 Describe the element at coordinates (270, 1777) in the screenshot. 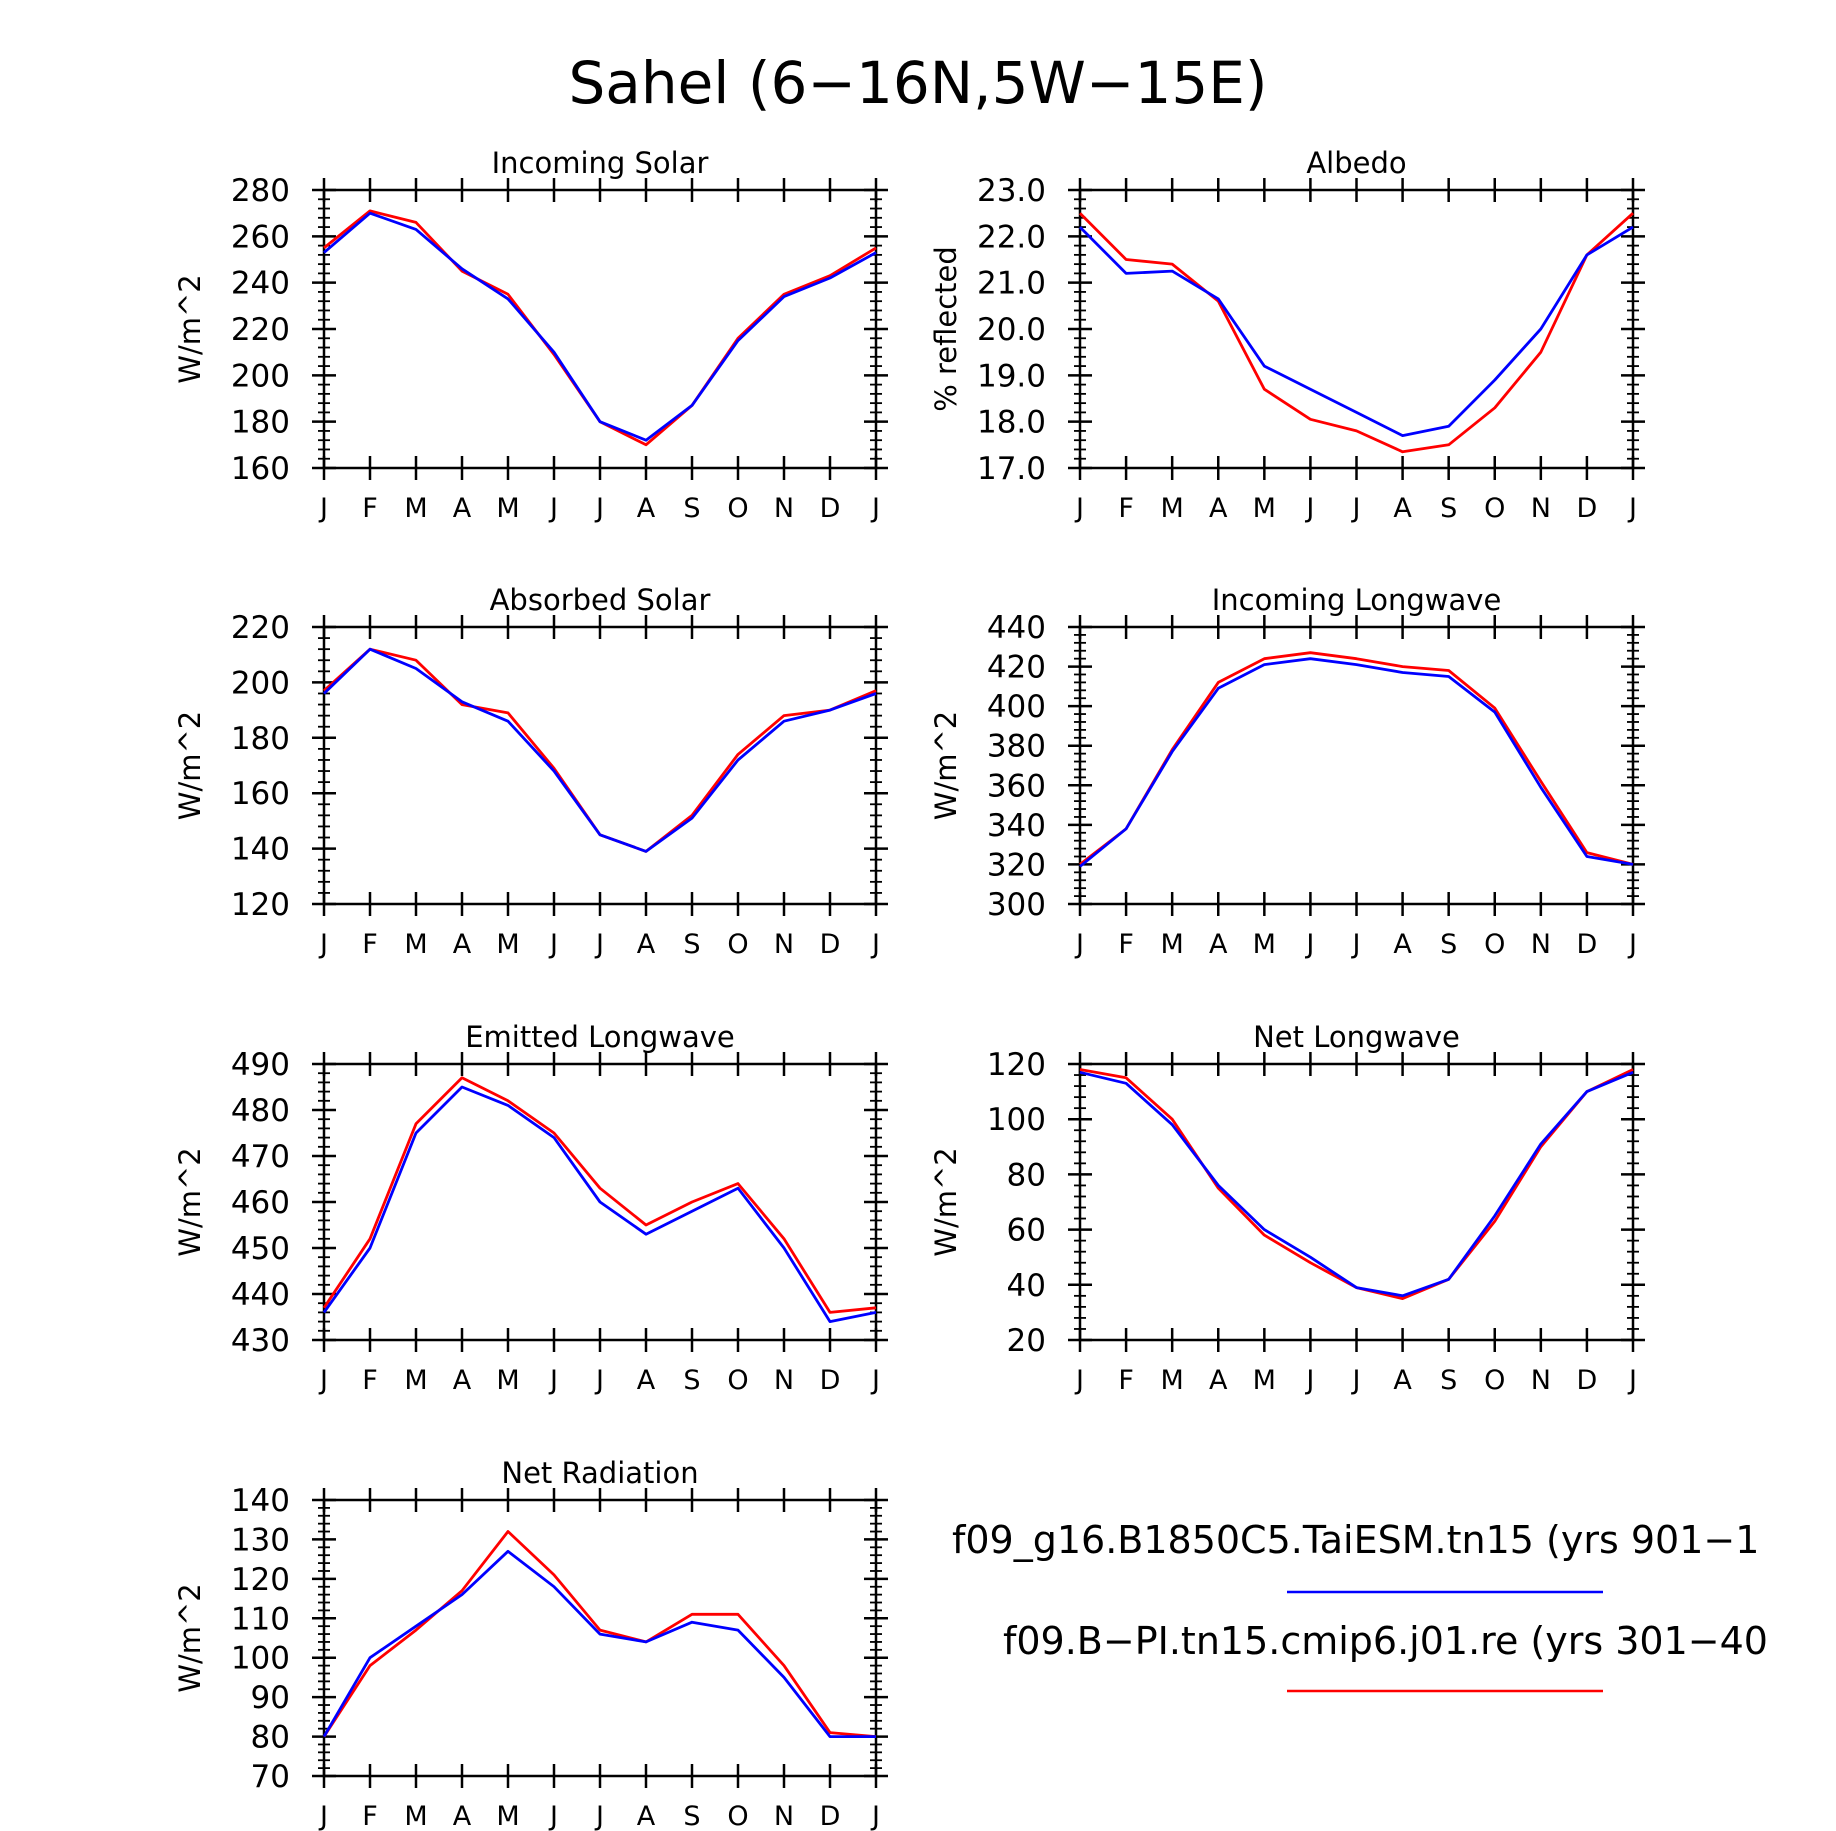

I see `y-tick-label: 70` at that location.